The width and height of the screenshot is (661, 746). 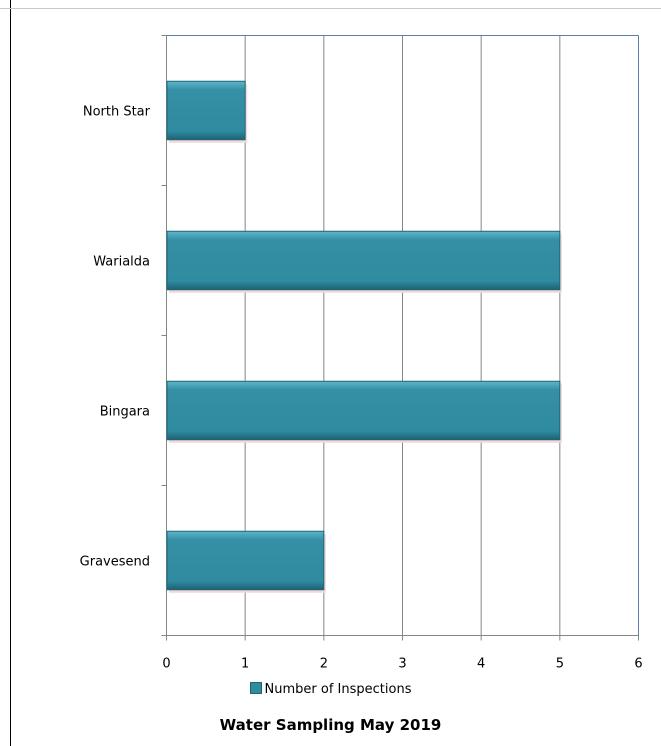 What do you see at coordinates (338, 689) in the screenshot?
I see `legend-label: Number of Inspections` at bounding box center [338, 689].